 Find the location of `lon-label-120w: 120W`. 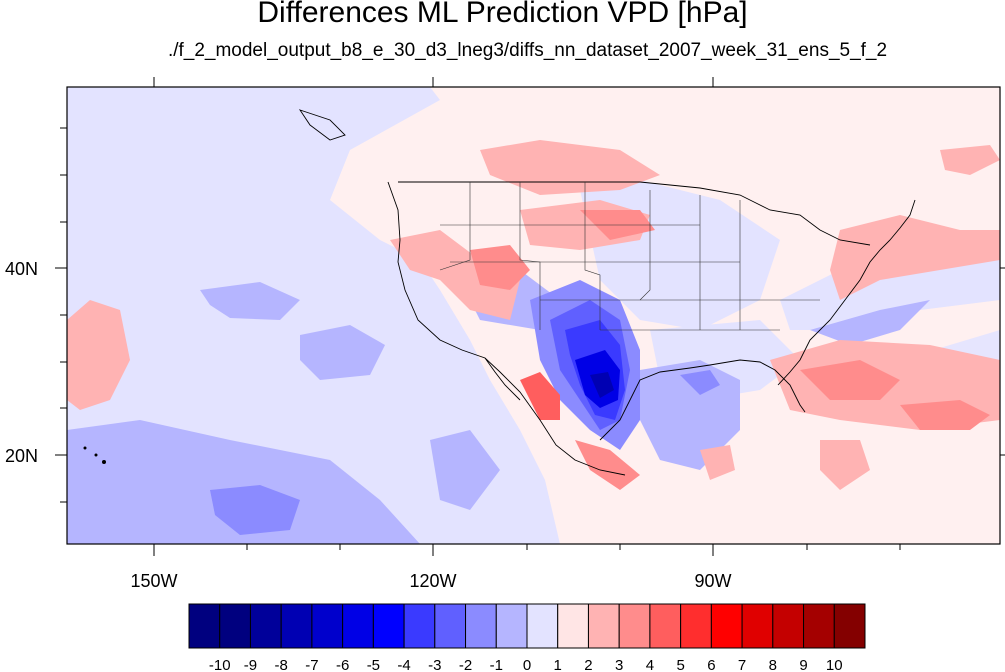

lon-label-120w: 120W is located at coordinates (432, 581).